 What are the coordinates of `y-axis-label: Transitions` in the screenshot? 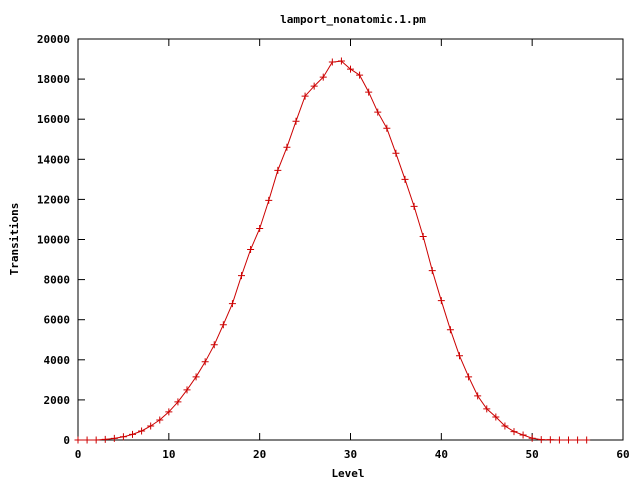 It's located at (14, 239).